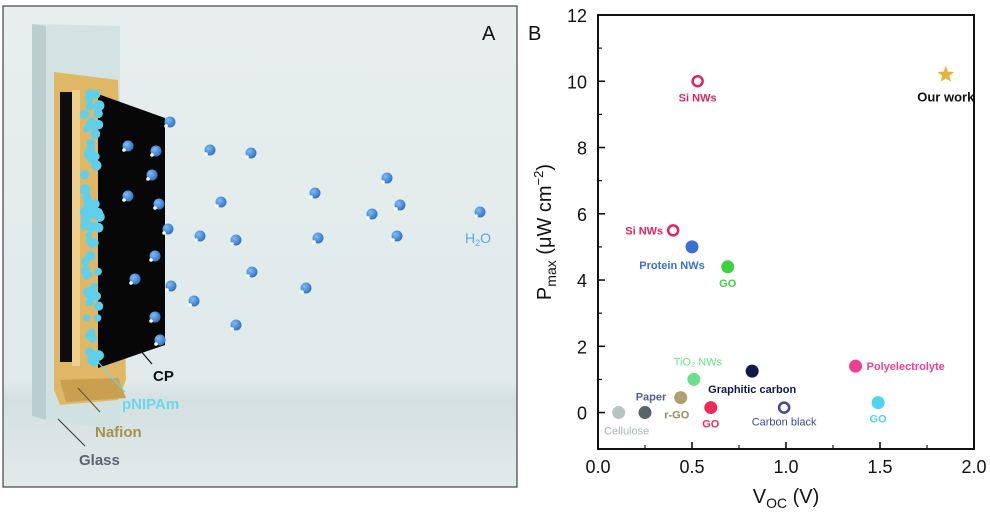 The height and width of the screenshot is (519, 990). What do you see at coordinates (677, 416) in the screenshot?
I see `point-label-r-go: r-GO` at bounding box center [677, 416].